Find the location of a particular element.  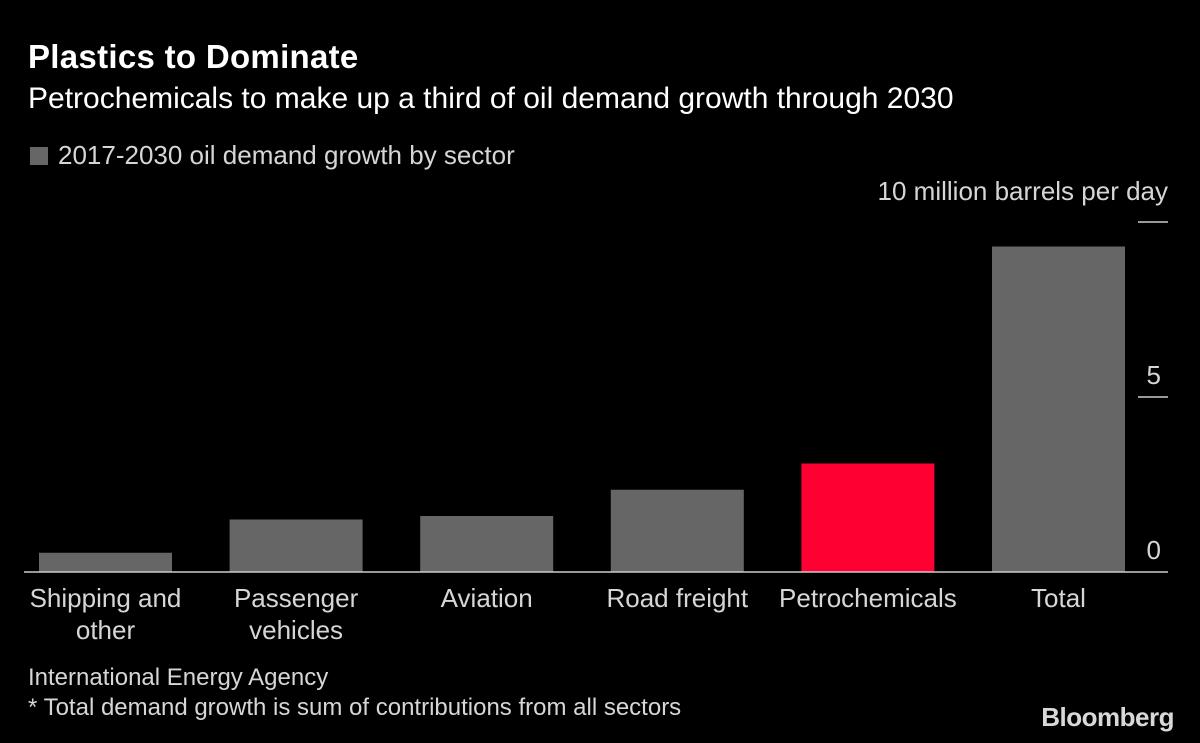

legend-label: 2017-2030 oil demand growth by sector is located at coordinates (286, 155).